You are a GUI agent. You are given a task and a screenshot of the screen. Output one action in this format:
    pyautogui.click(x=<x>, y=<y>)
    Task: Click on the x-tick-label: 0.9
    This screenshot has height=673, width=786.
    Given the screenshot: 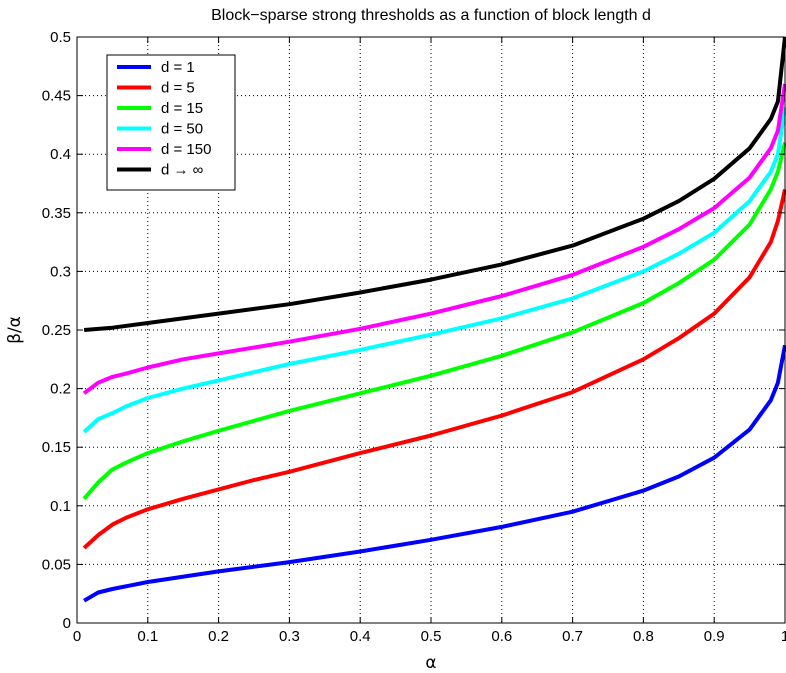 What is the action you would take?
    pyautogui.click(x=714, y=636)
    